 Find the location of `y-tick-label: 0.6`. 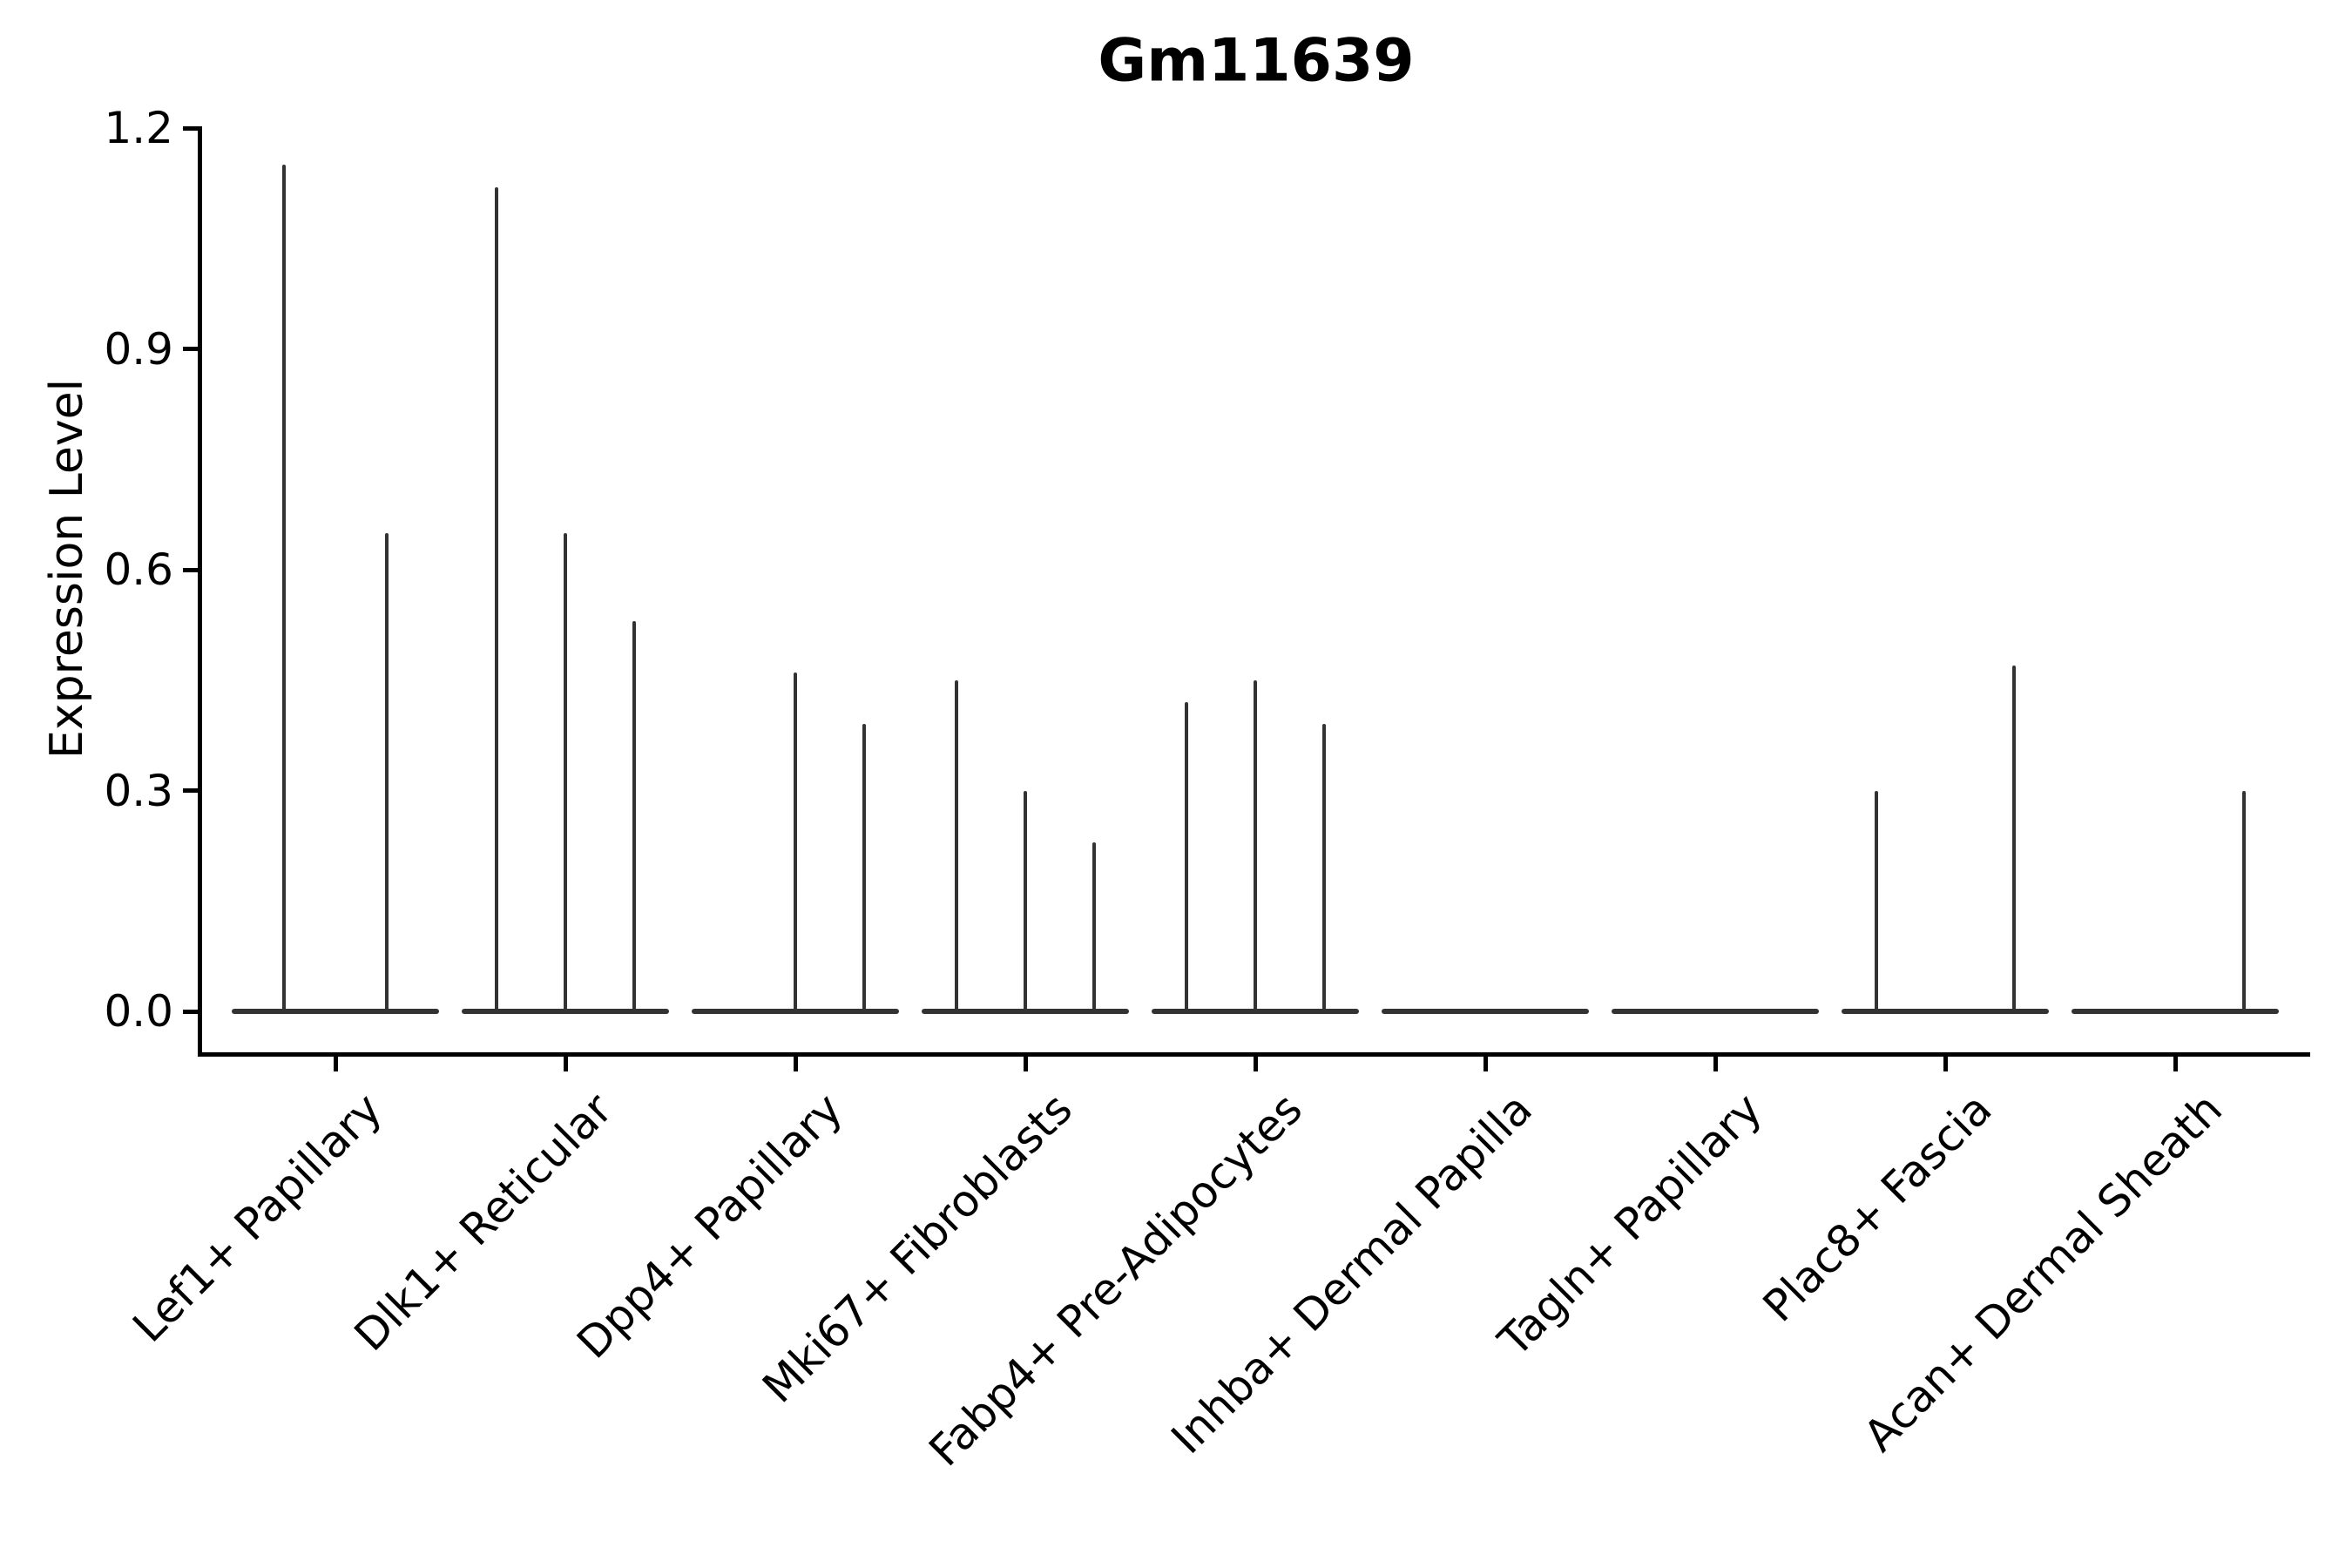

y-tick-label: 0.6 is located at coordinates (138, 569).